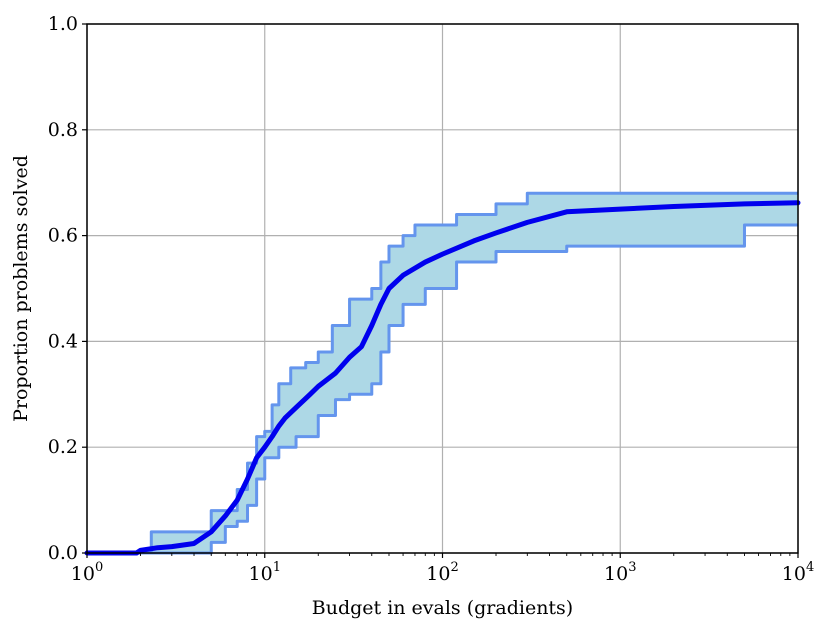 Image resolution: width=830 pixels, height=635 pixels. Describe the element at coordinates (620, 572) in the screenshot. I see `x-tick-label: 10³` at that location.